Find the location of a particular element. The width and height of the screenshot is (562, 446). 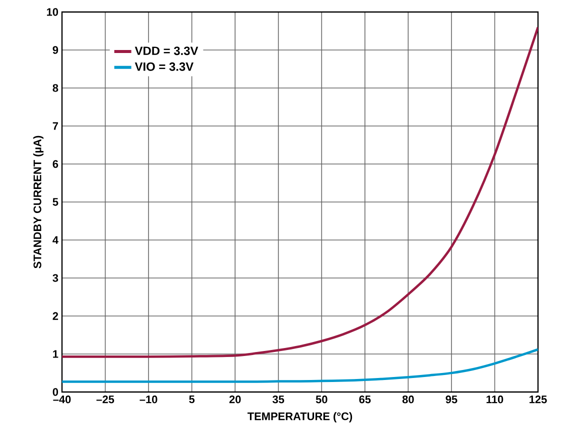

x-tick-label: 110 is located at coordinates (495, 400).